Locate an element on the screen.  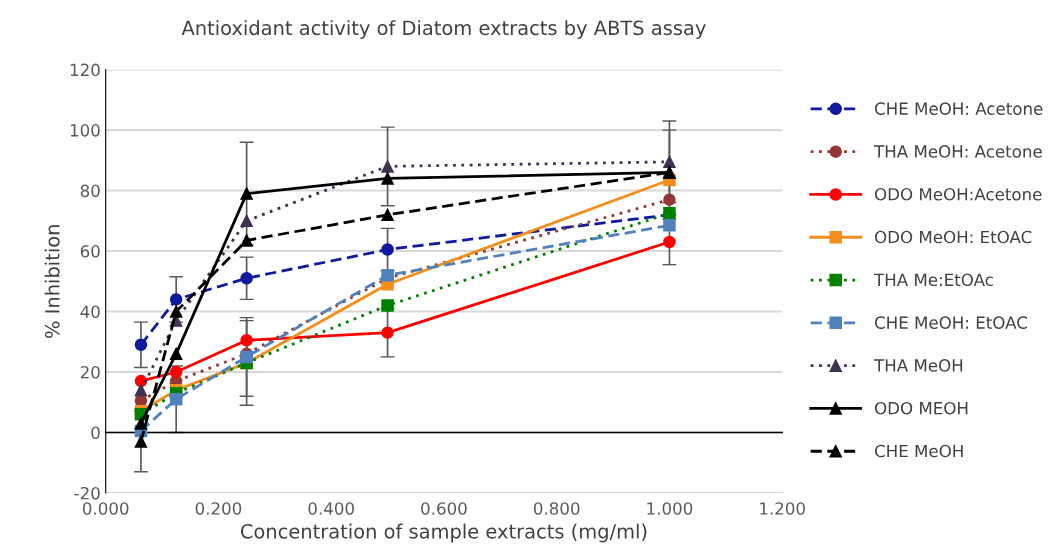
y-tick-label: -20 is located at coordinates (87, 493).